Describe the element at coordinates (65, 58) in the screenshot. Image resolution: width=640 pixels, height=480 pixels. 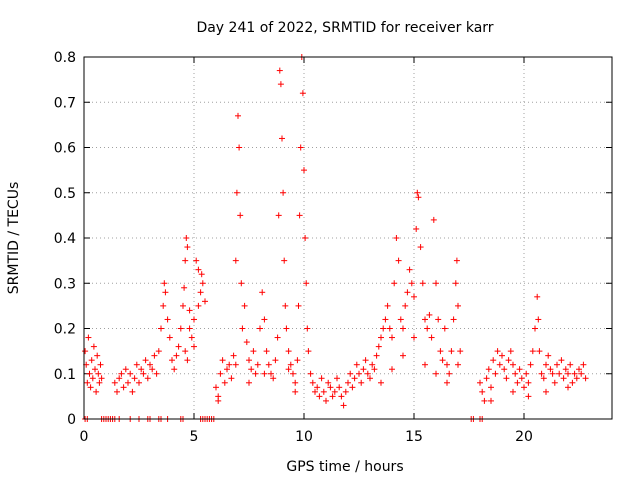
I see `y-tick-label: 0.8` at that location.